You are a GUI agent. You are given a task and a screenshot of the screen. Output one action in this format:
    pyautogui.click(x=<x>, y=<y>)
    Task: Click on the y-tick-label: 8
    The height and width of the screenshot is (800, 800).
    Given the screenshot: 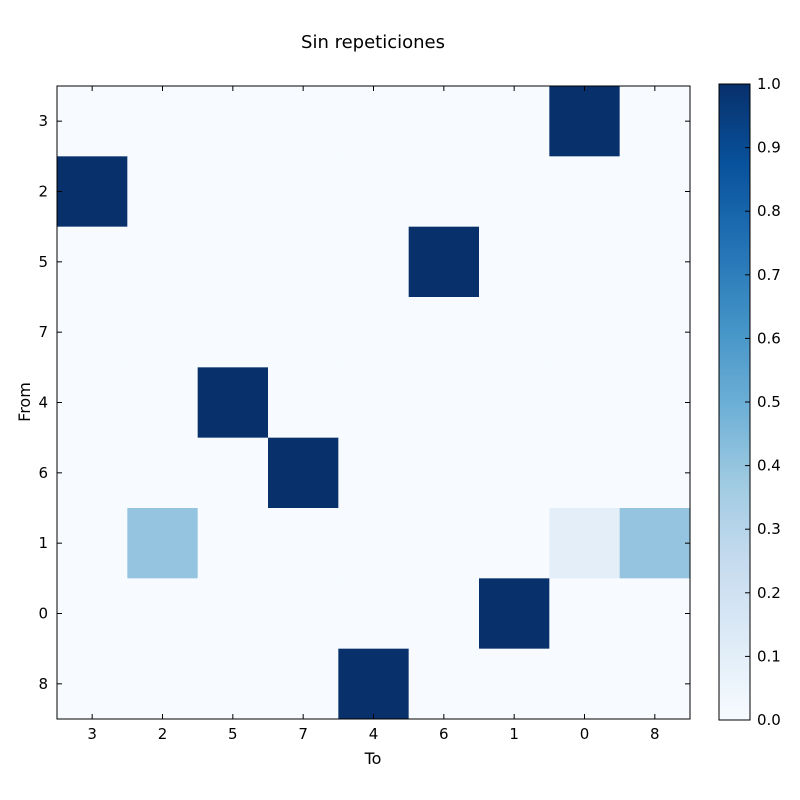 What is the action you would take?
    pyautogui.click(x=43, y=684)
    